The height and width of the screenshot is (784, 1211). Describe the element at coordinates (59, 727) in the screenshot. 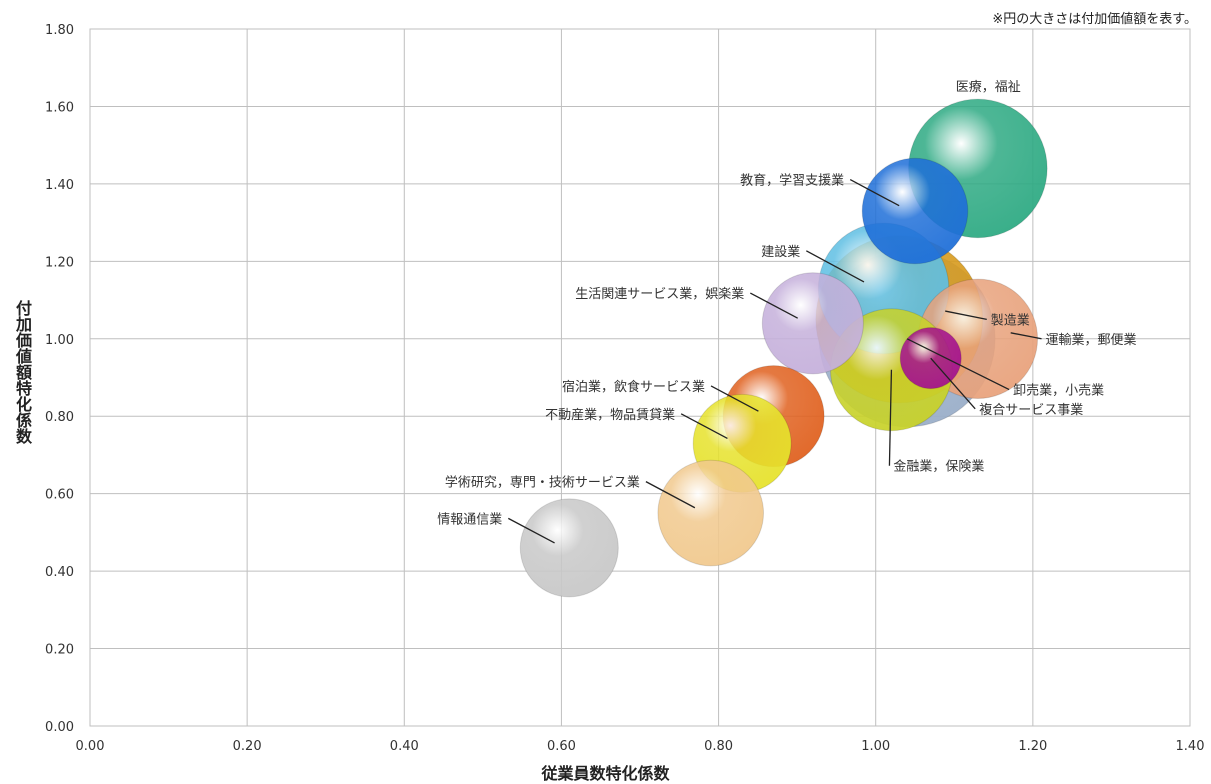

I see `y-tick-label: 0.00` at that location.